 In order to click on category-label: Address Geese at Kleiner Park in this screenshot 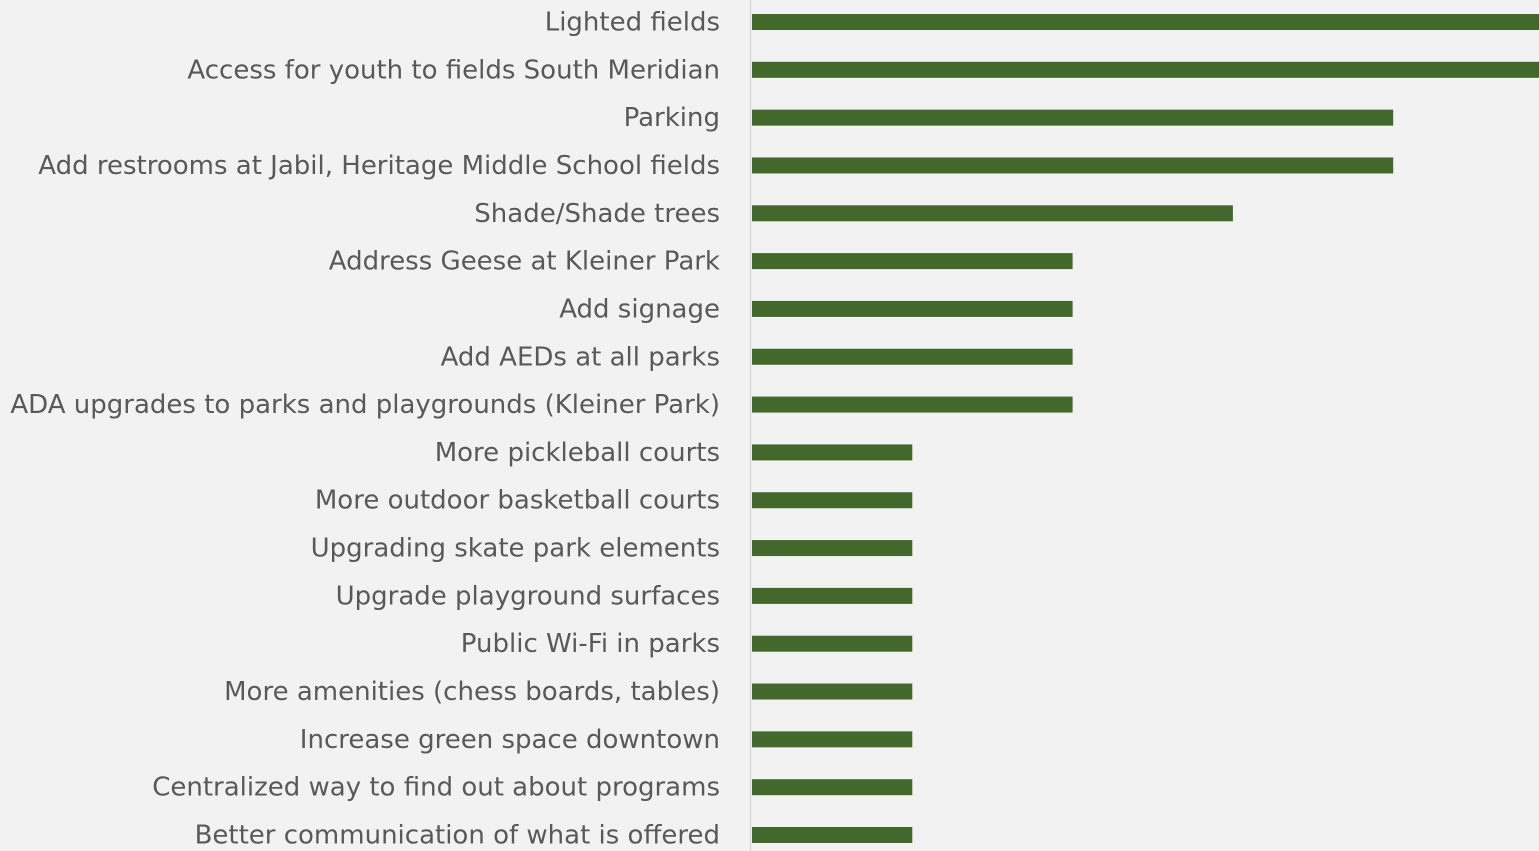, I will do `click(524, 262)`.